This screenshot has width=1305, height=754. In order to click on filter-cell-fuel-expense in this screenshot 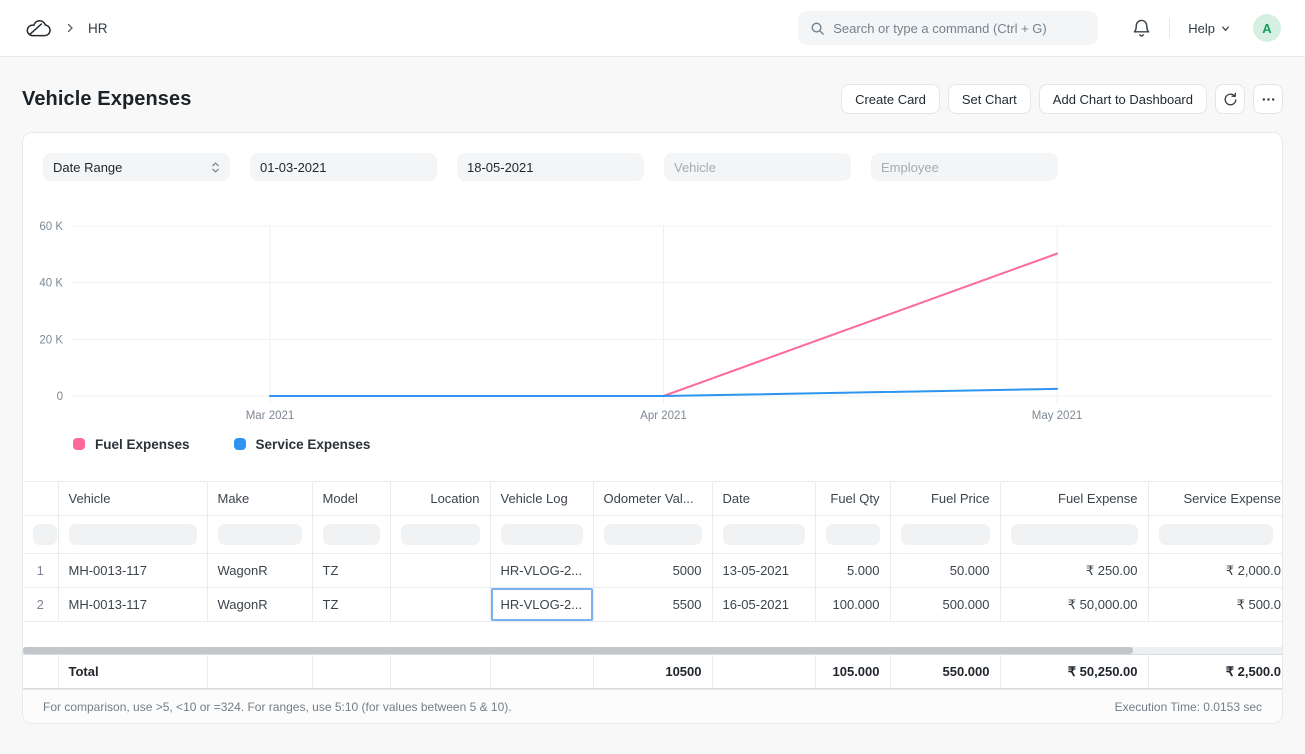, I will do `click(1074, 534)`.